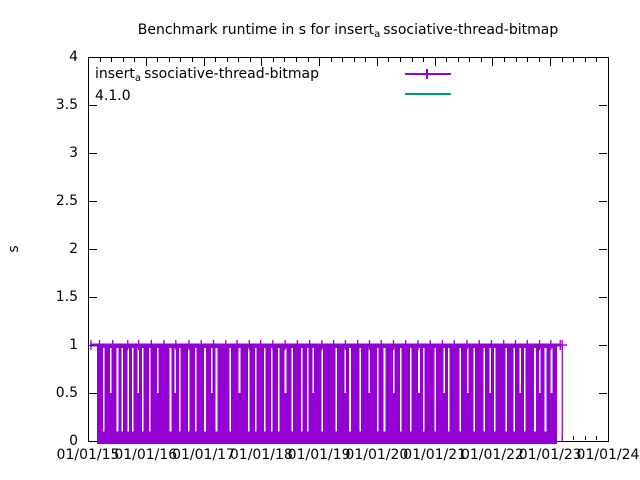 Image resolution: width=640 pixels, height=480 pixels. I want to click on x-tick-label: 01/01/15, so click(88, 455).